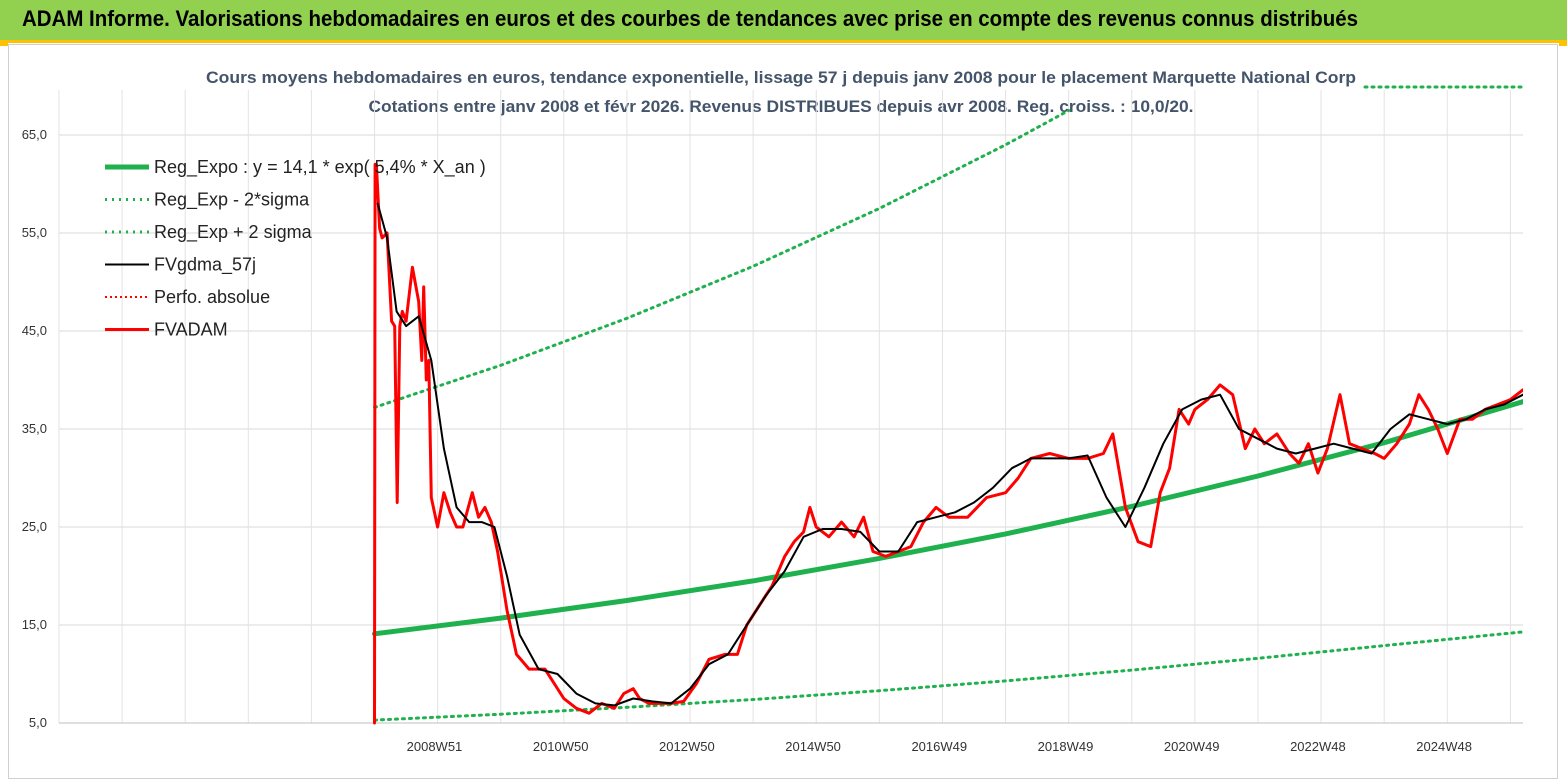 This screenshot has height=783, width=1567. I want to click on legend-label: Reg_Exp + 2 sigma, so click(233, 232).